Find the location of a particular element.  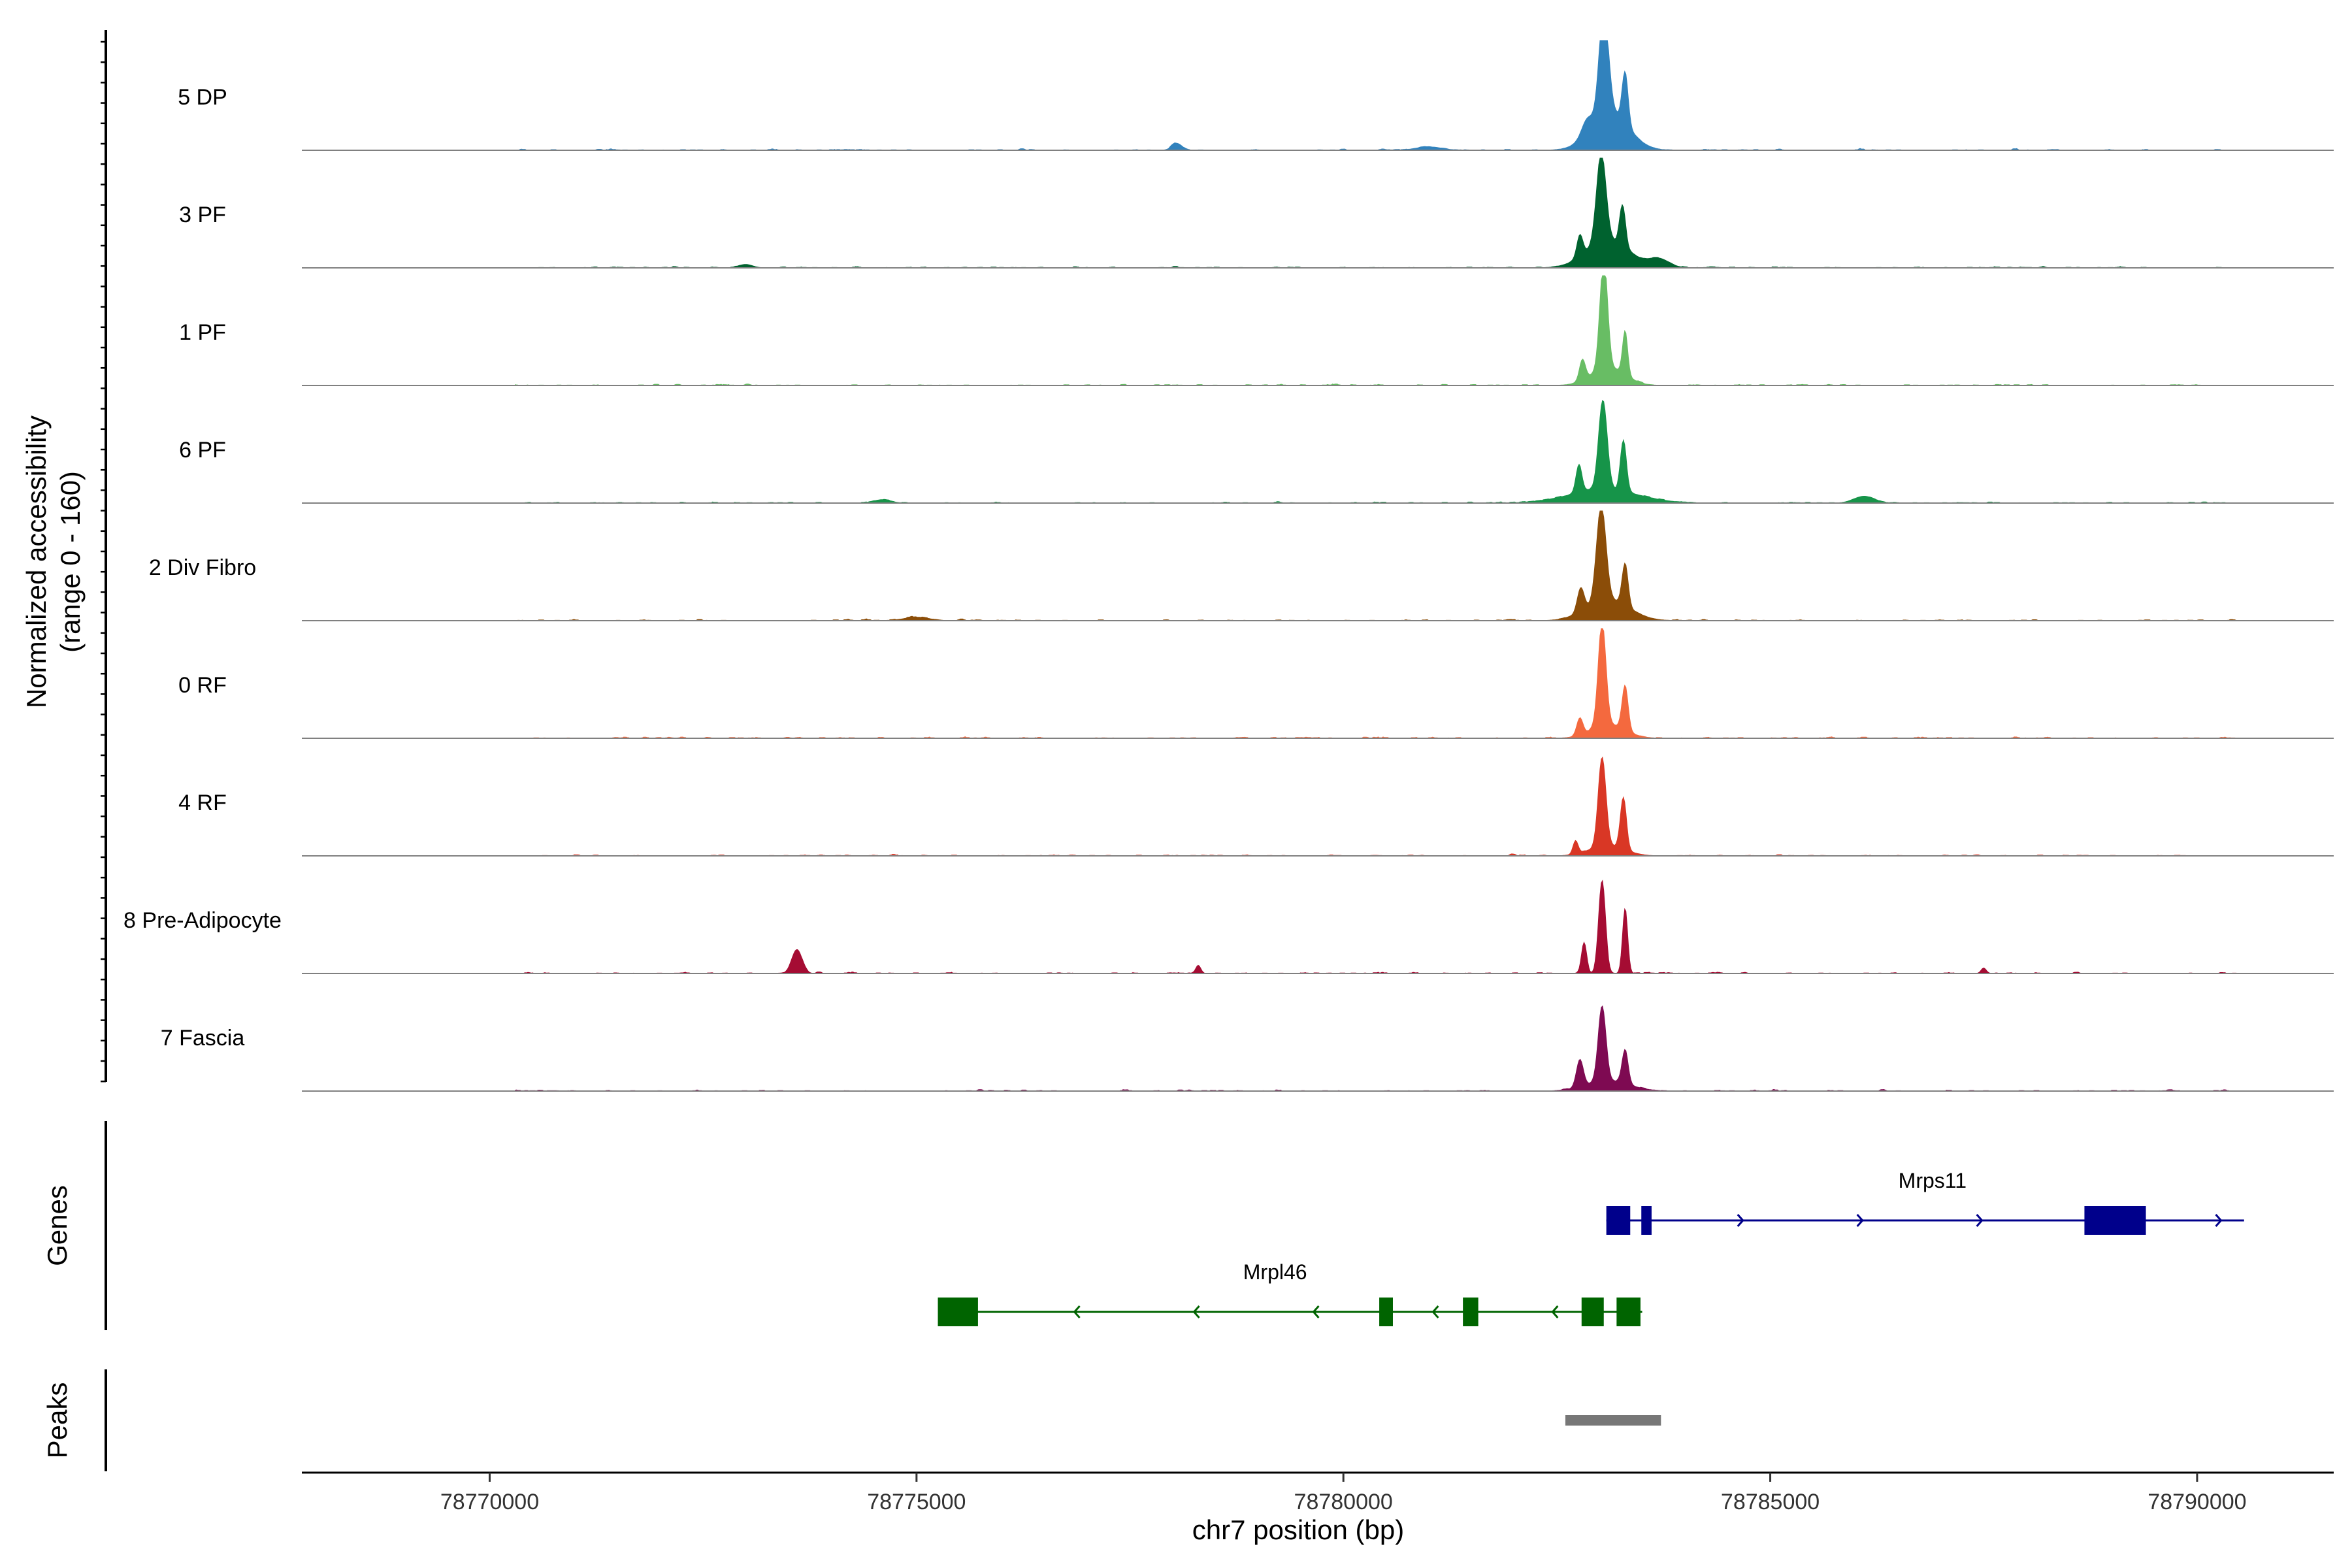

track-label: 6 PF is located at coordinates (202, 450).